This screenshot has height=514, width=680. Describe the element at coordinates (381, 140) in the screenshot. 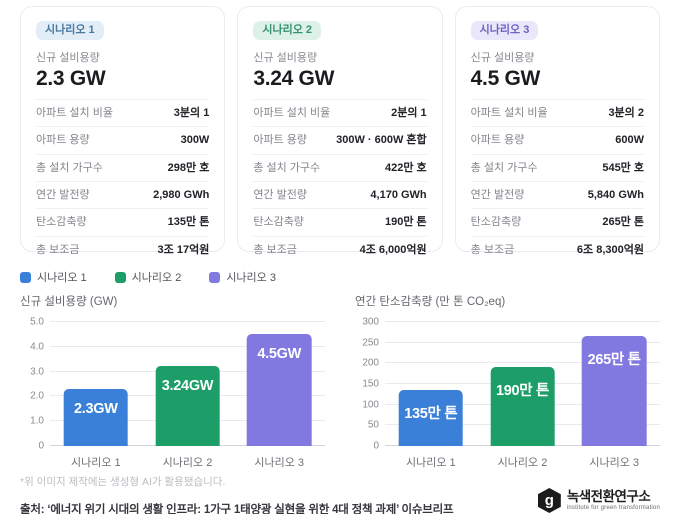

I see `stat-value: 300W · 600W 혼합` at that location.